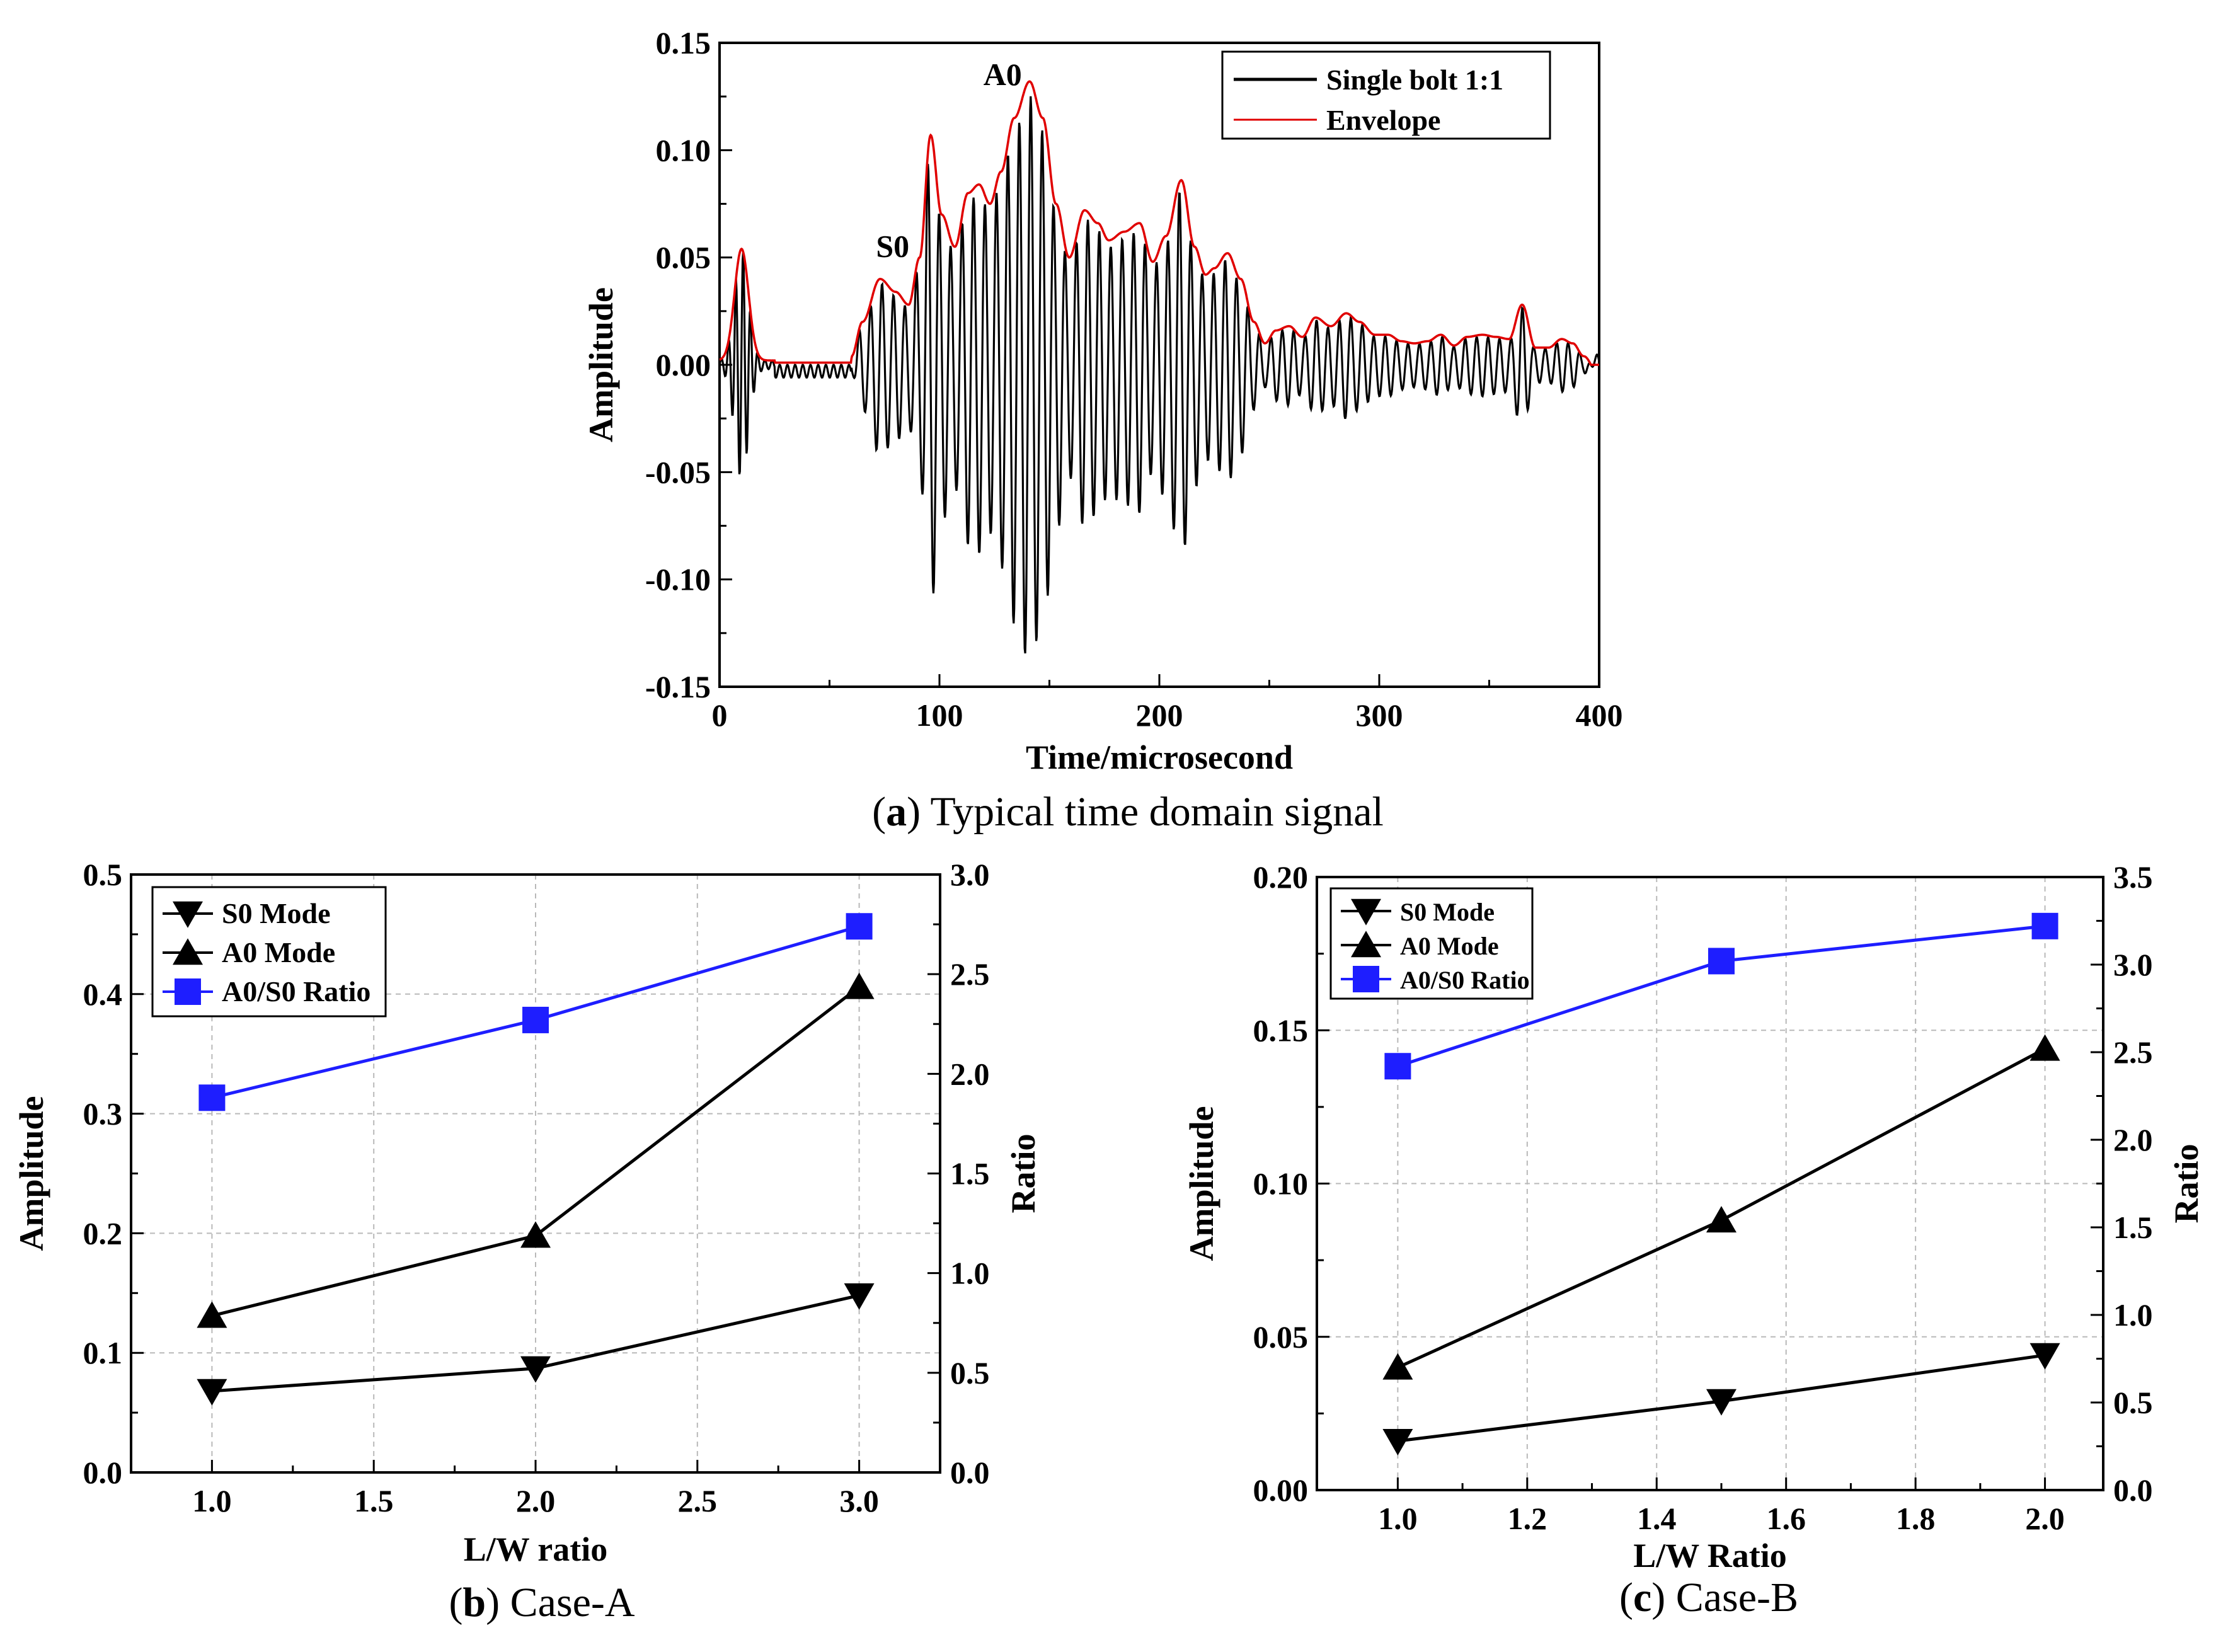  Describe the element at coordinates (2133, 964) in the screenshot. I see `y2-tick-label: 3.0` at that location.